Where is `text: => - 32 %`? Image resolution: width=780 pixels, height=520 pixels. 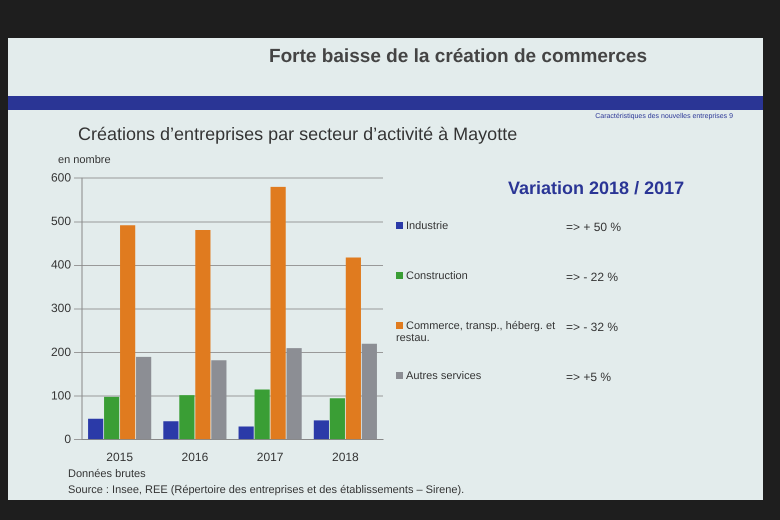 text: => - 32 % is located at coordinates (592, 327).